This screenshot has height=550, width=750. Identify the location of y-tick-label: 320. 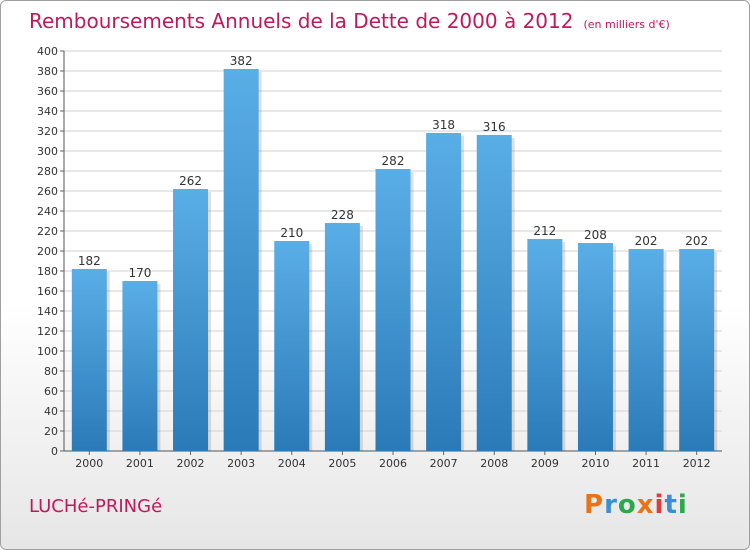
(47, 131).